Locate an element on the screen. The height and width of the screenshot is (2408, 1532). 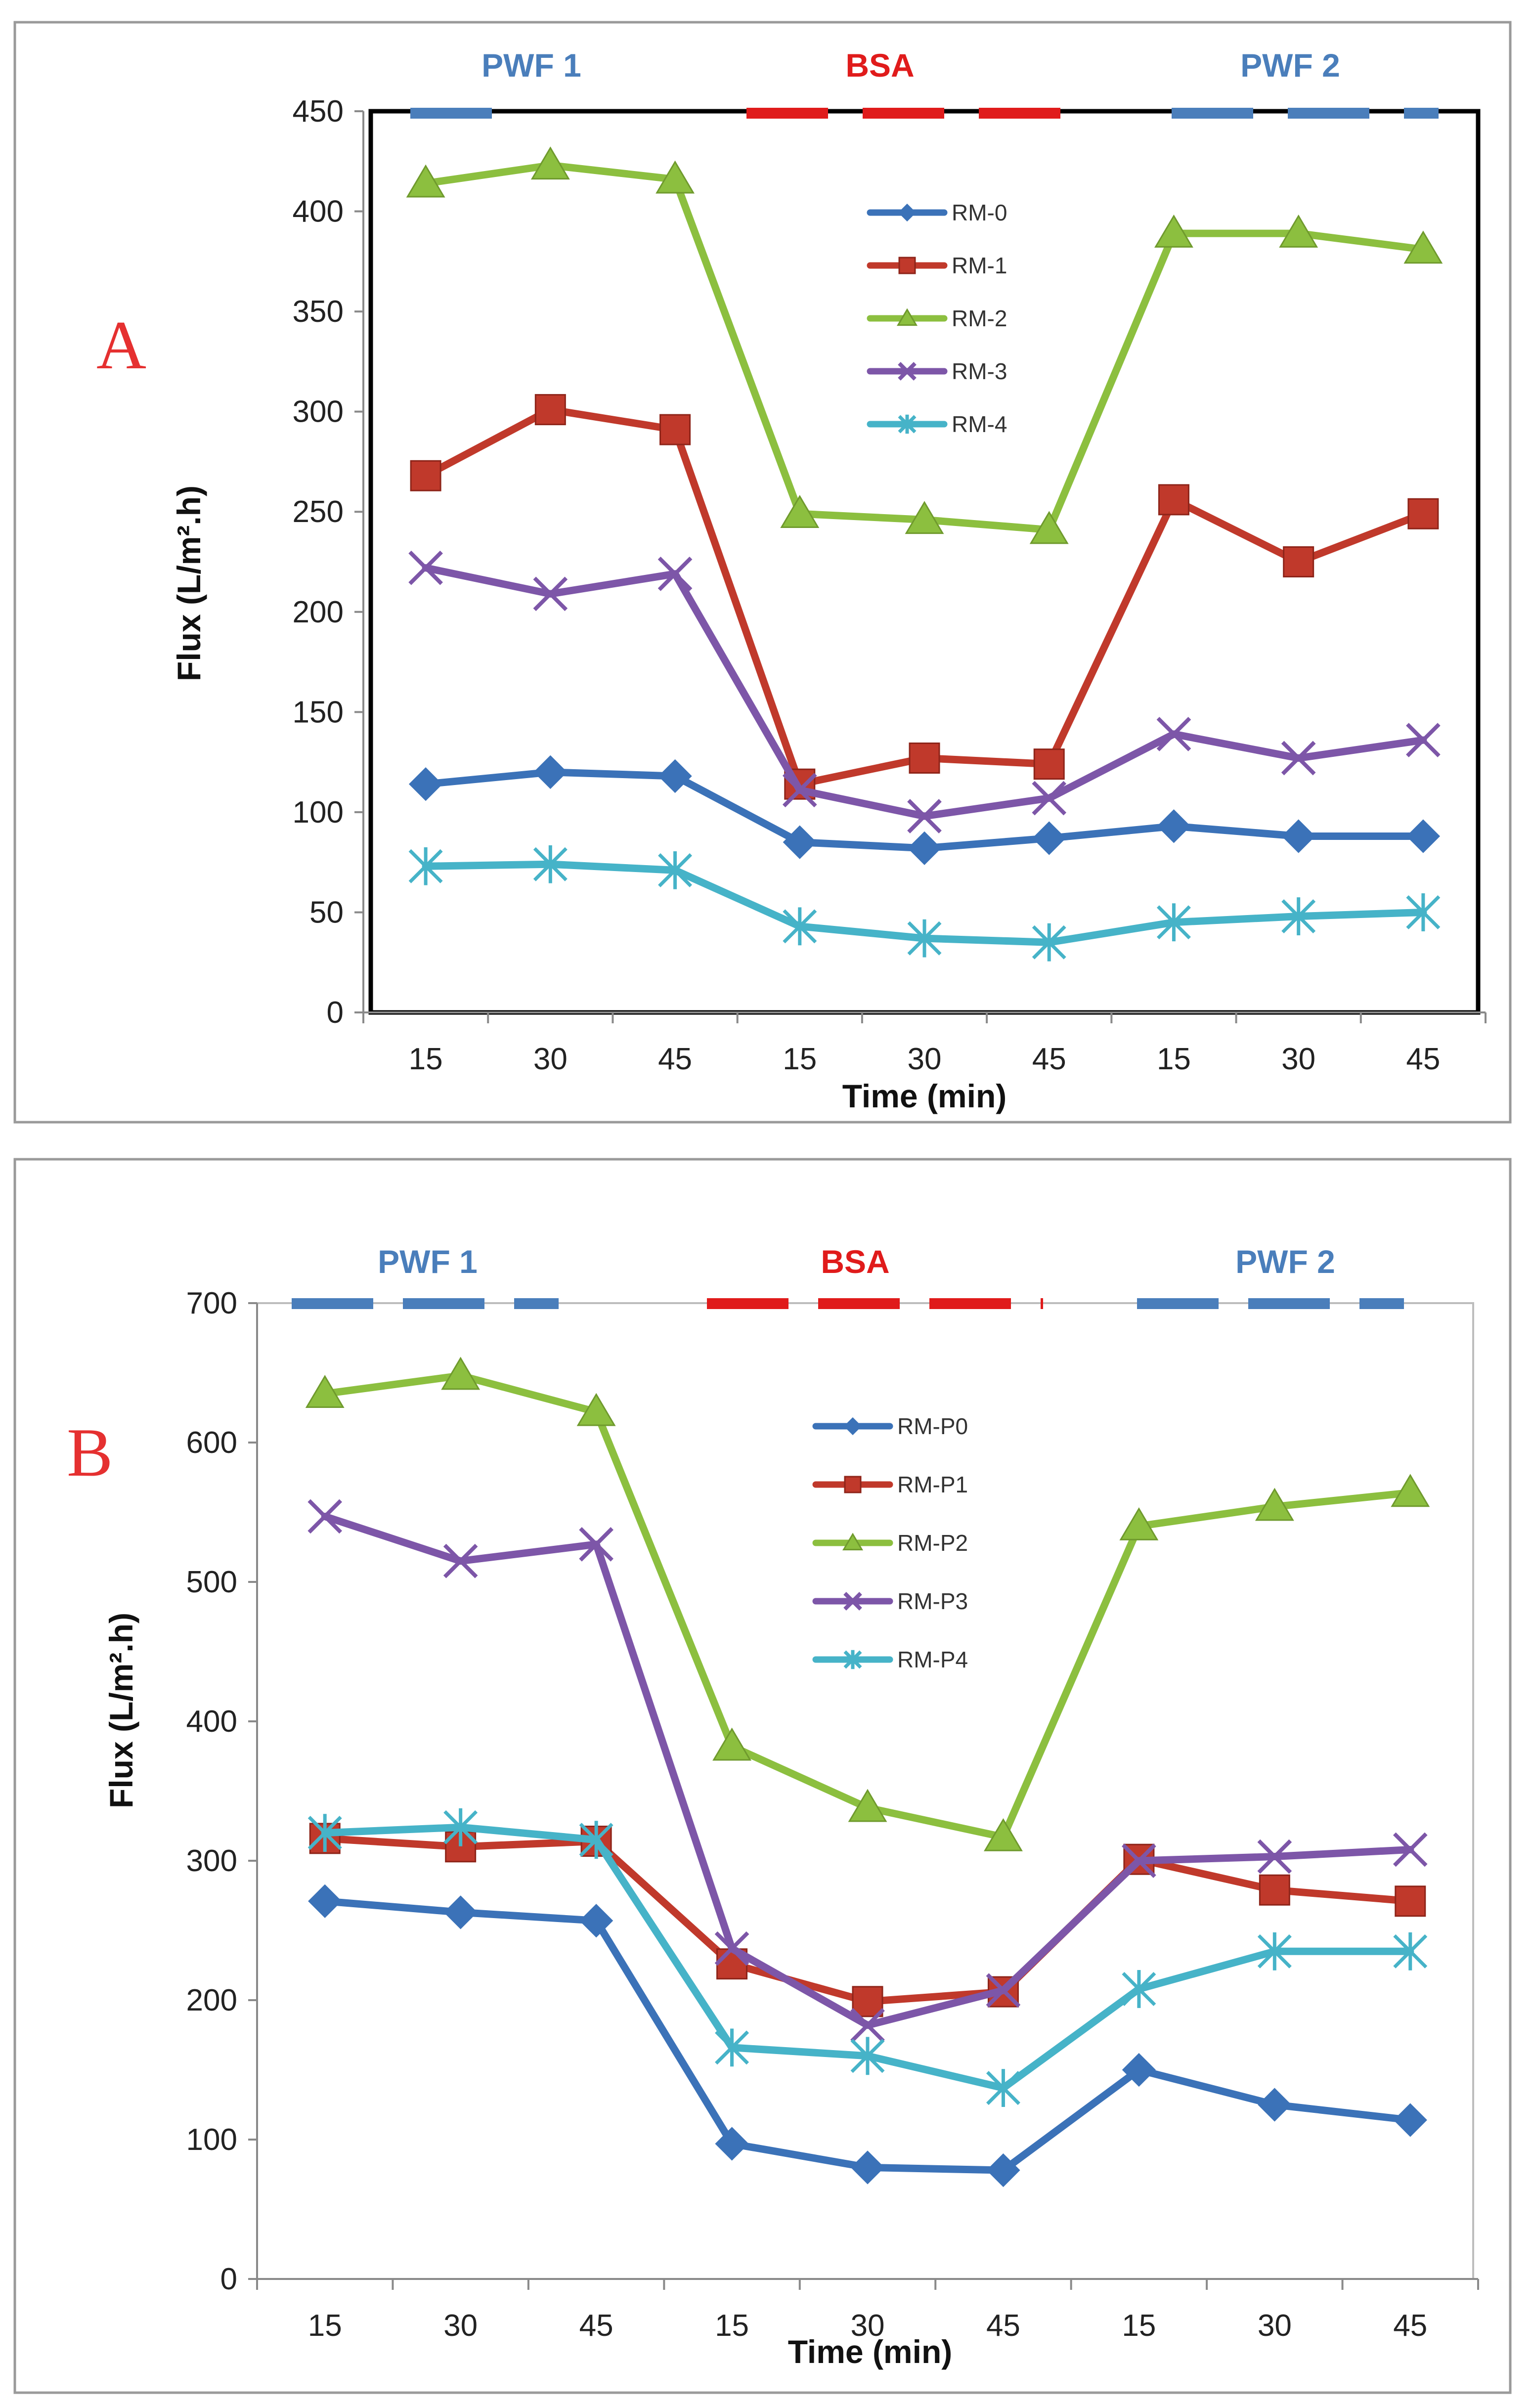
y-tick-label: 200 is located at coordinates (211, 2000).